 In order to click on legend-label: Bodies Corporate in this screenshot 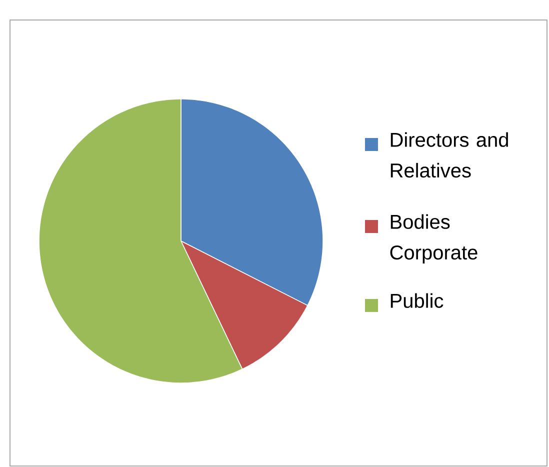, I will do `click(434, 239)`.